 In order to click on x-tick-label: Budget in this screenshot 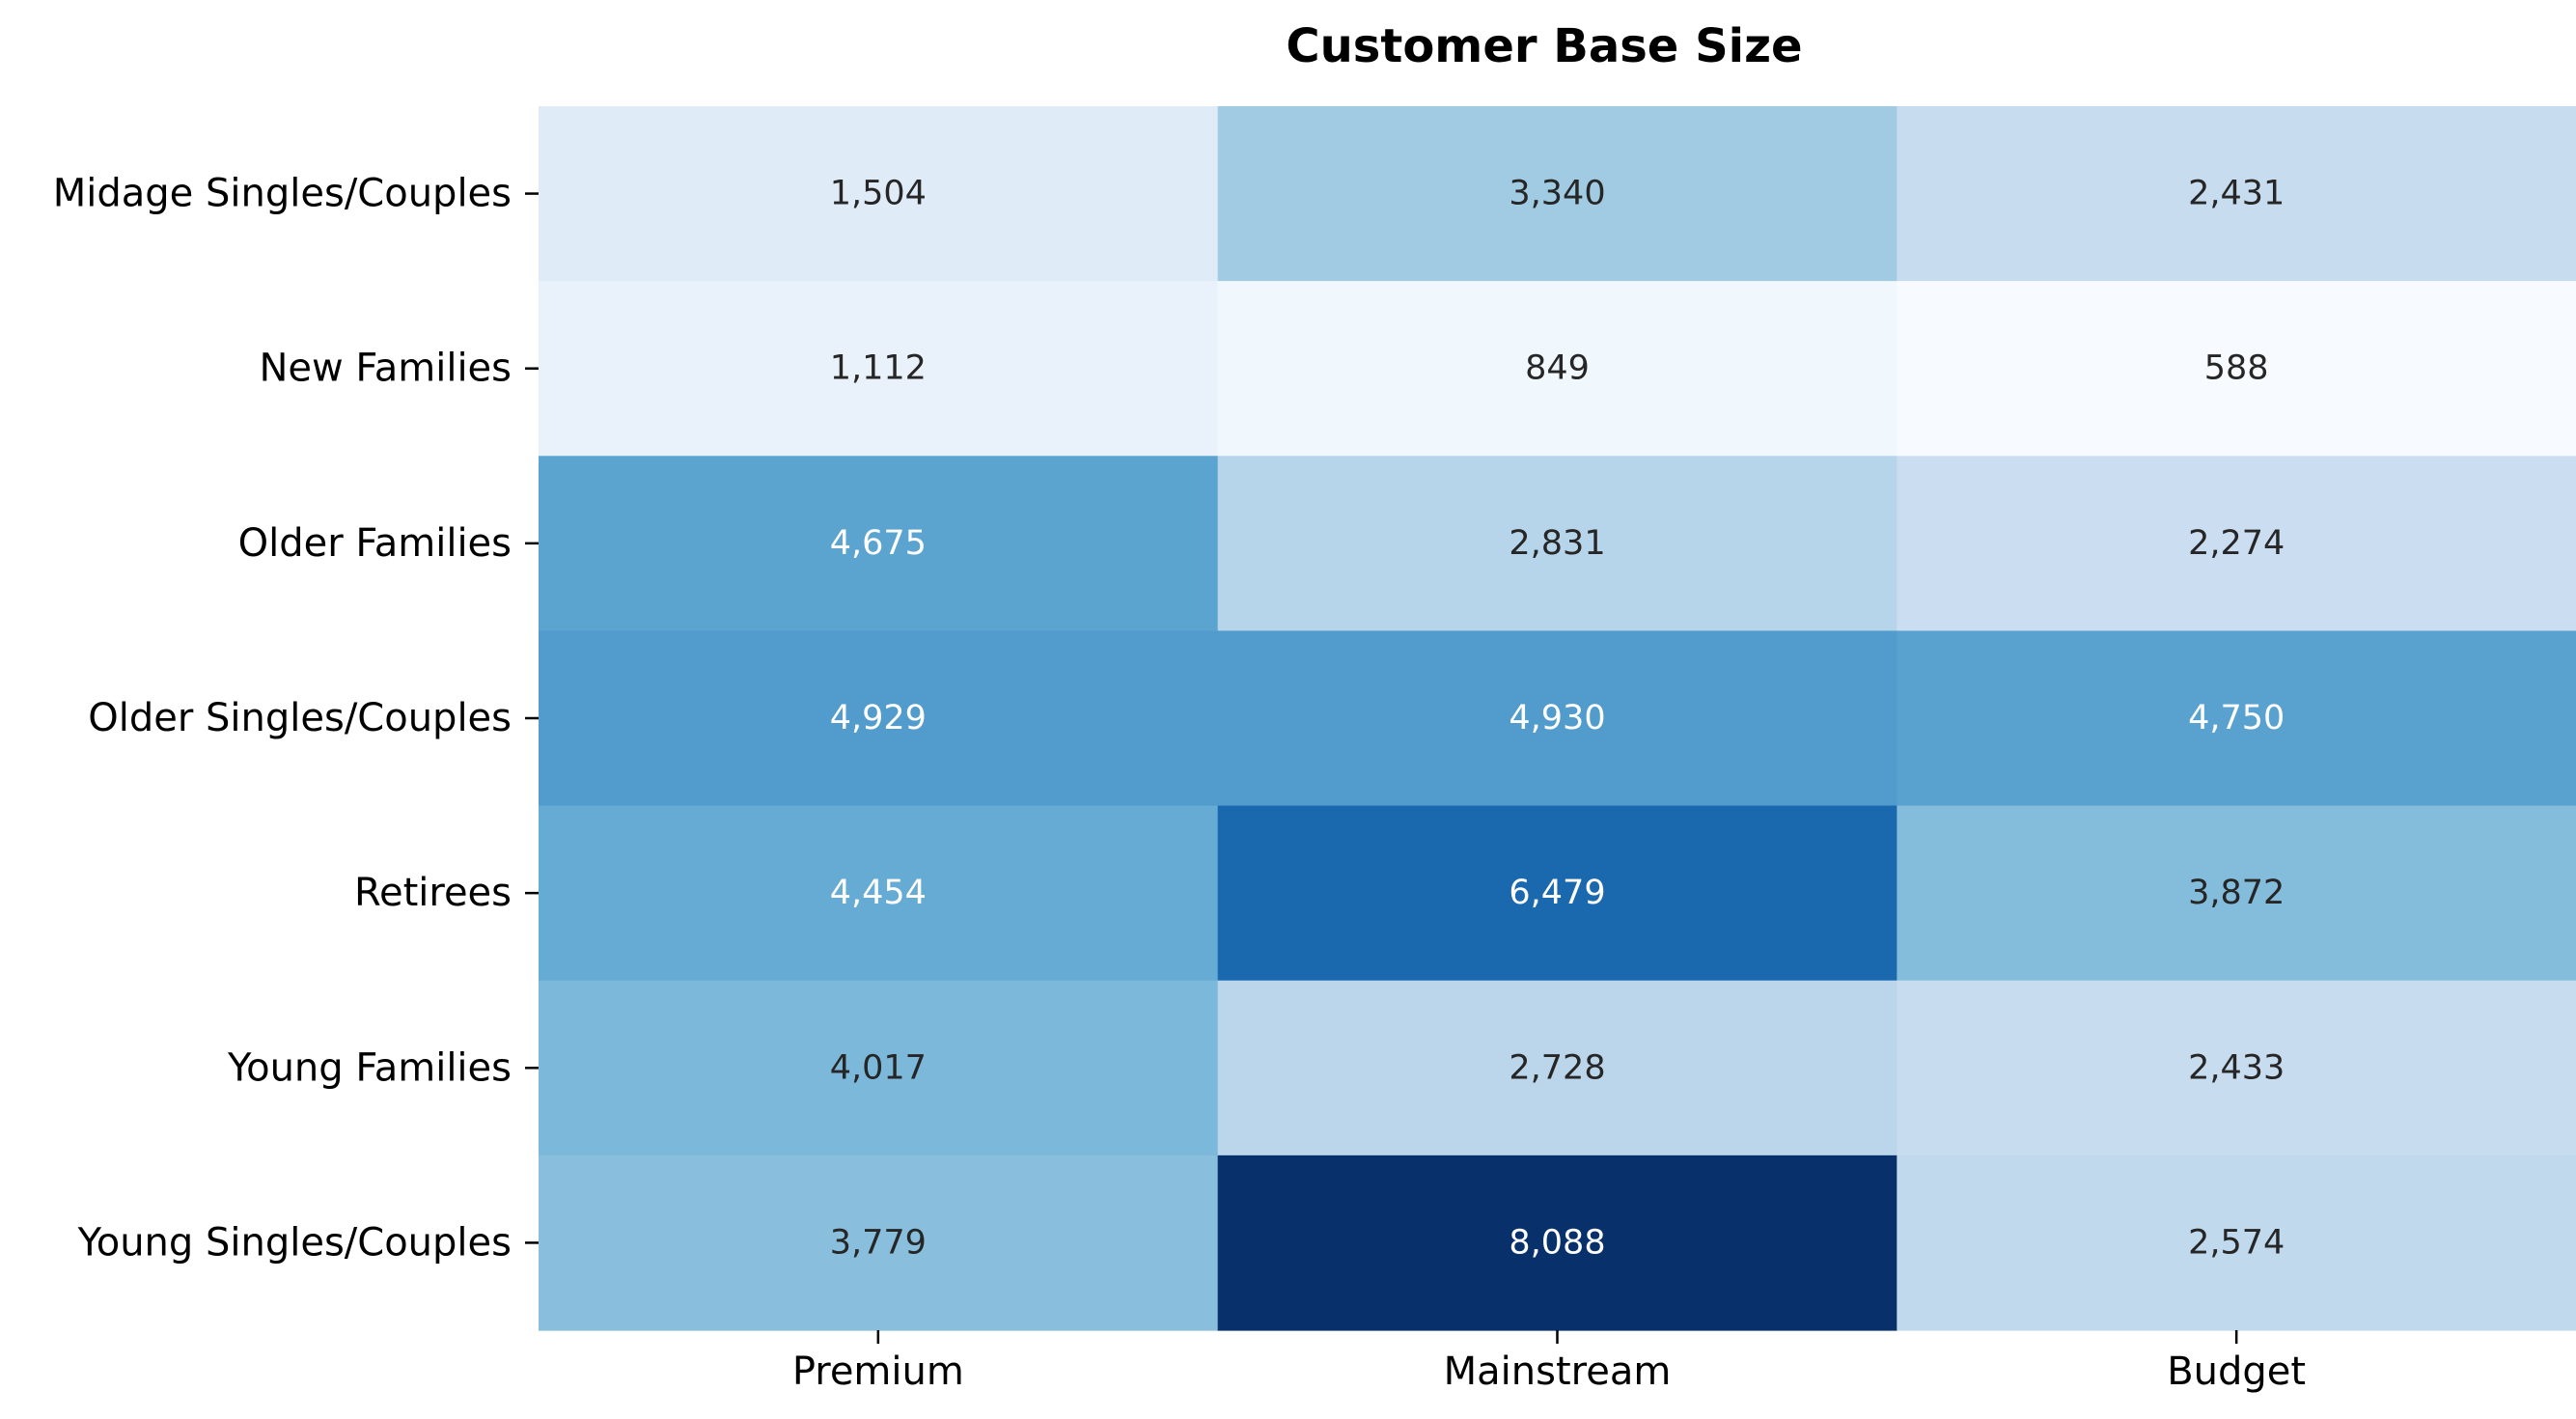, I will do `click(2236, 1371)`.